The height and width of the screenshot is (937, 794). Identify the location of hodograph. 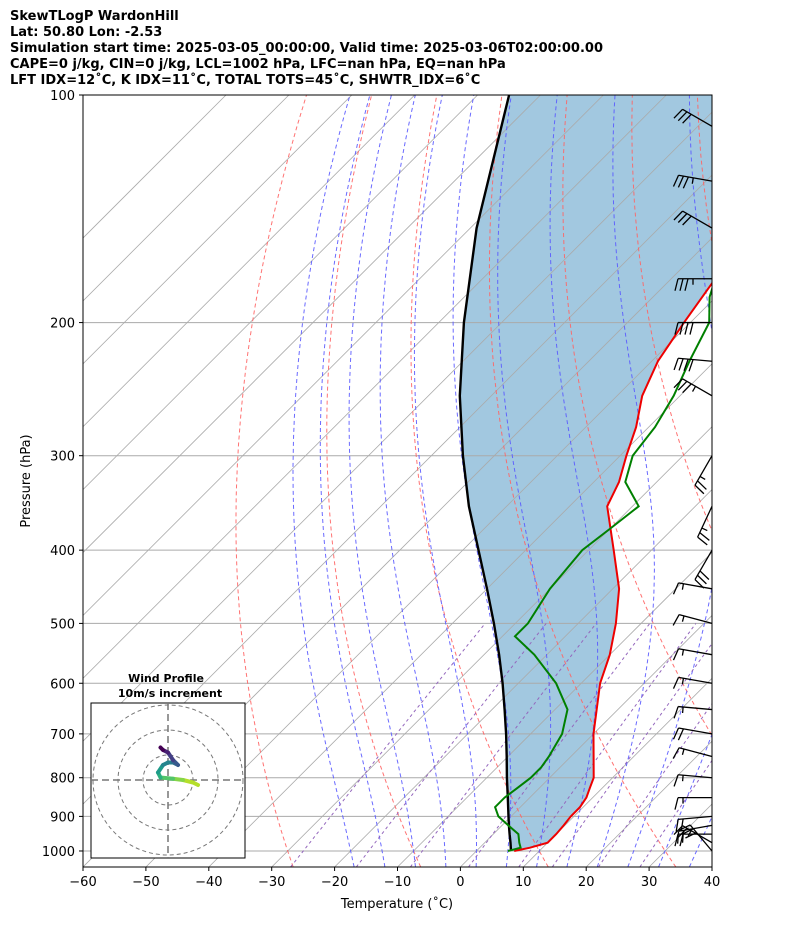
(168, 780).